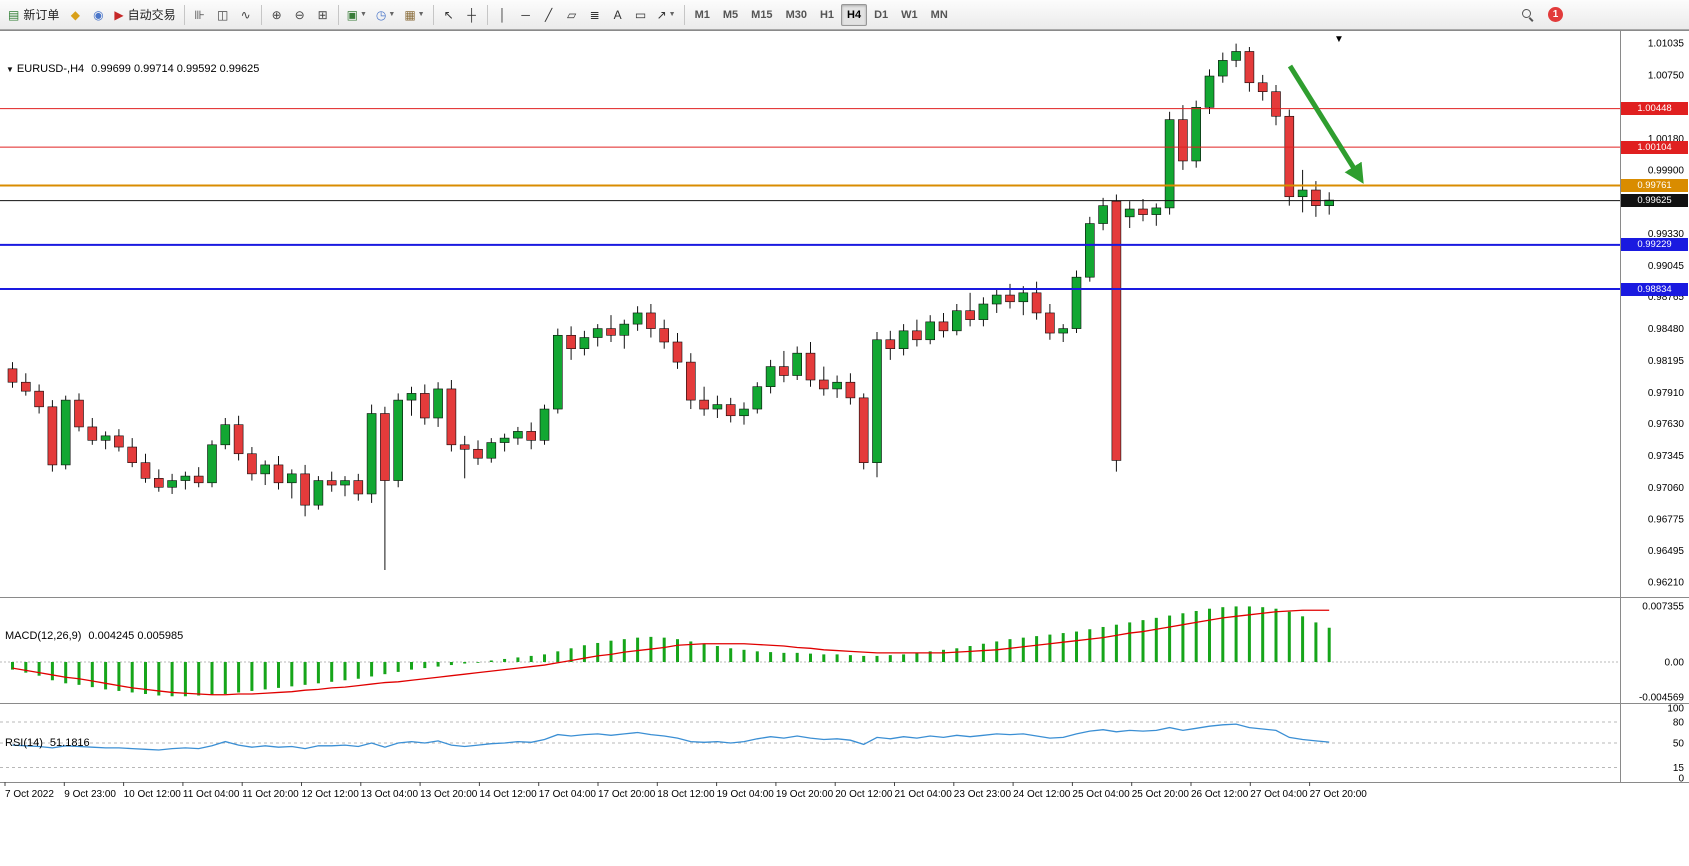 The width and height of the screenshot is (1689, 866). What do you see at coordinates (1679, 722) in the screenshot?
I see `svg-text: 80` at bounding box center [1679, 722].